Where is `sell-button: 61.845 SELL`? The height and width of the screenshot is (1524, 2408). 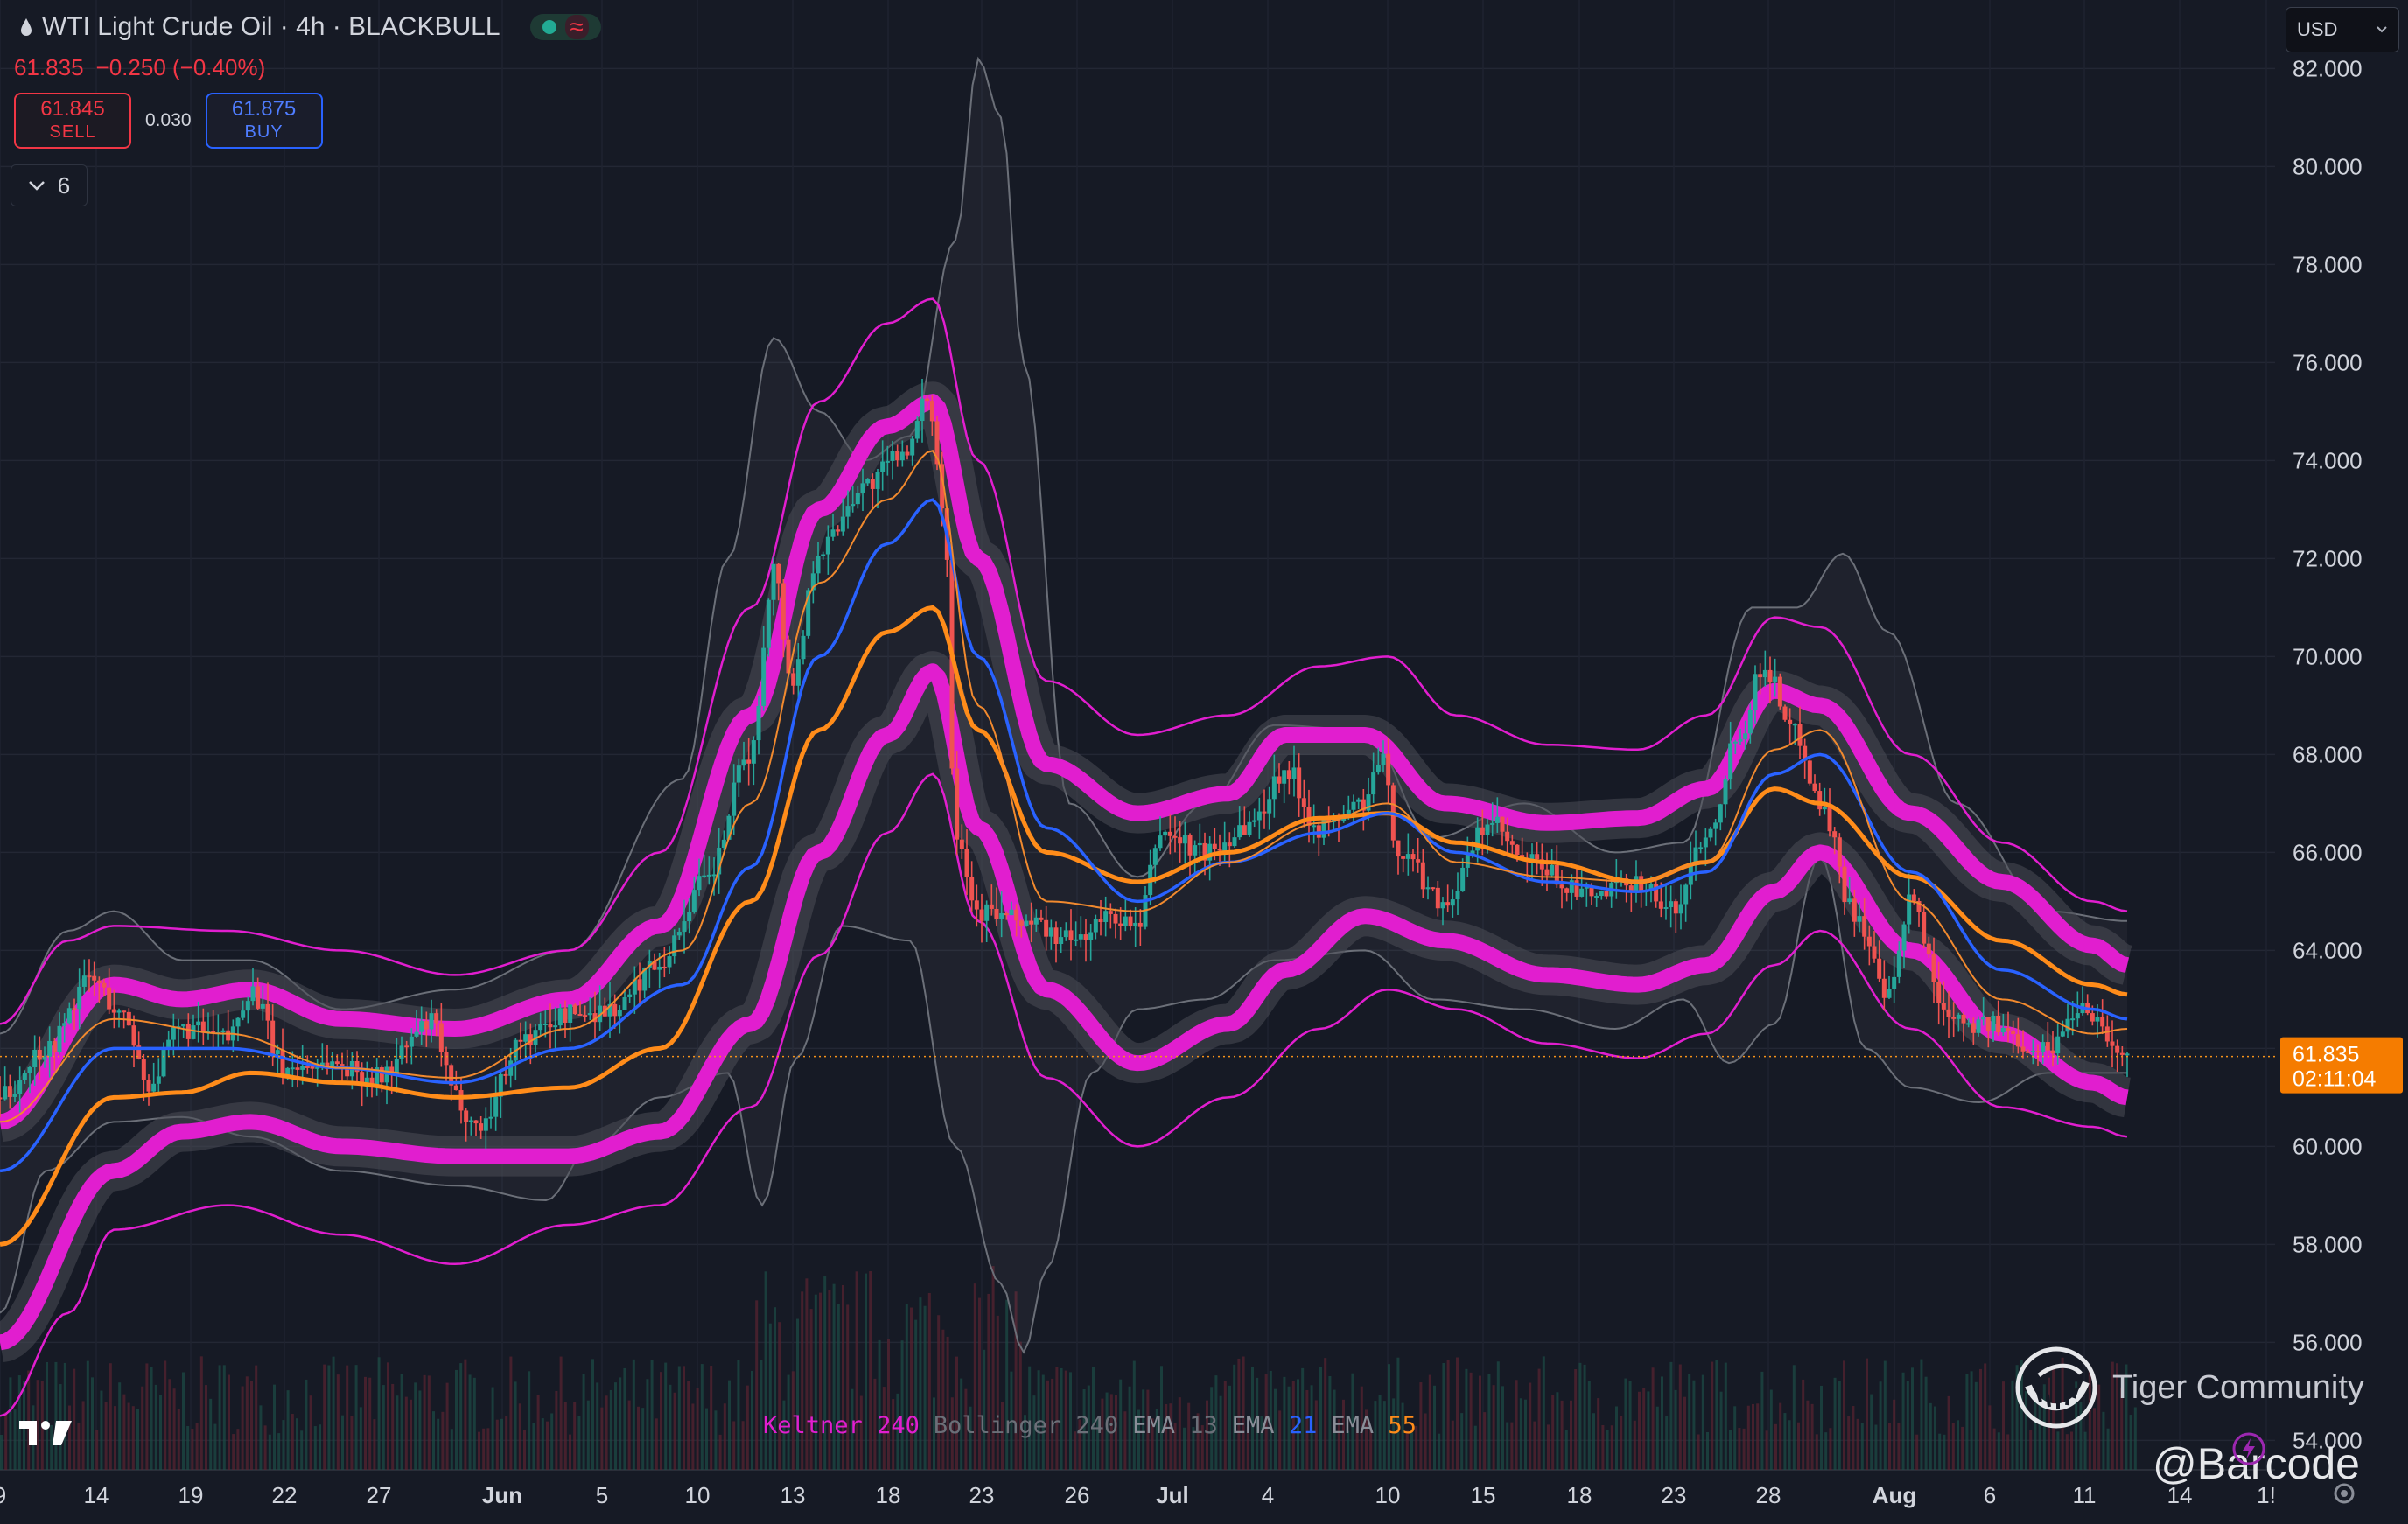
sell-button: 61.845 SELL is located at coordinates (72, 121).